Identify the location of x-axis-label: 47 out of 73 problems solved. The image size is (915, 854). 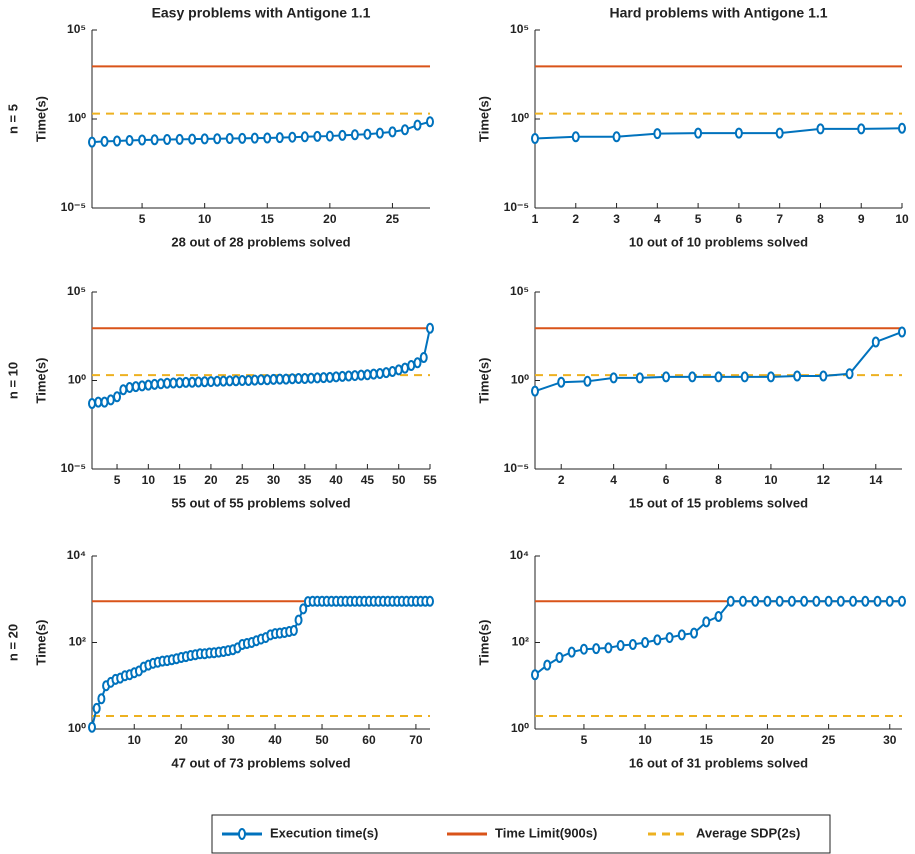
(260, 762).